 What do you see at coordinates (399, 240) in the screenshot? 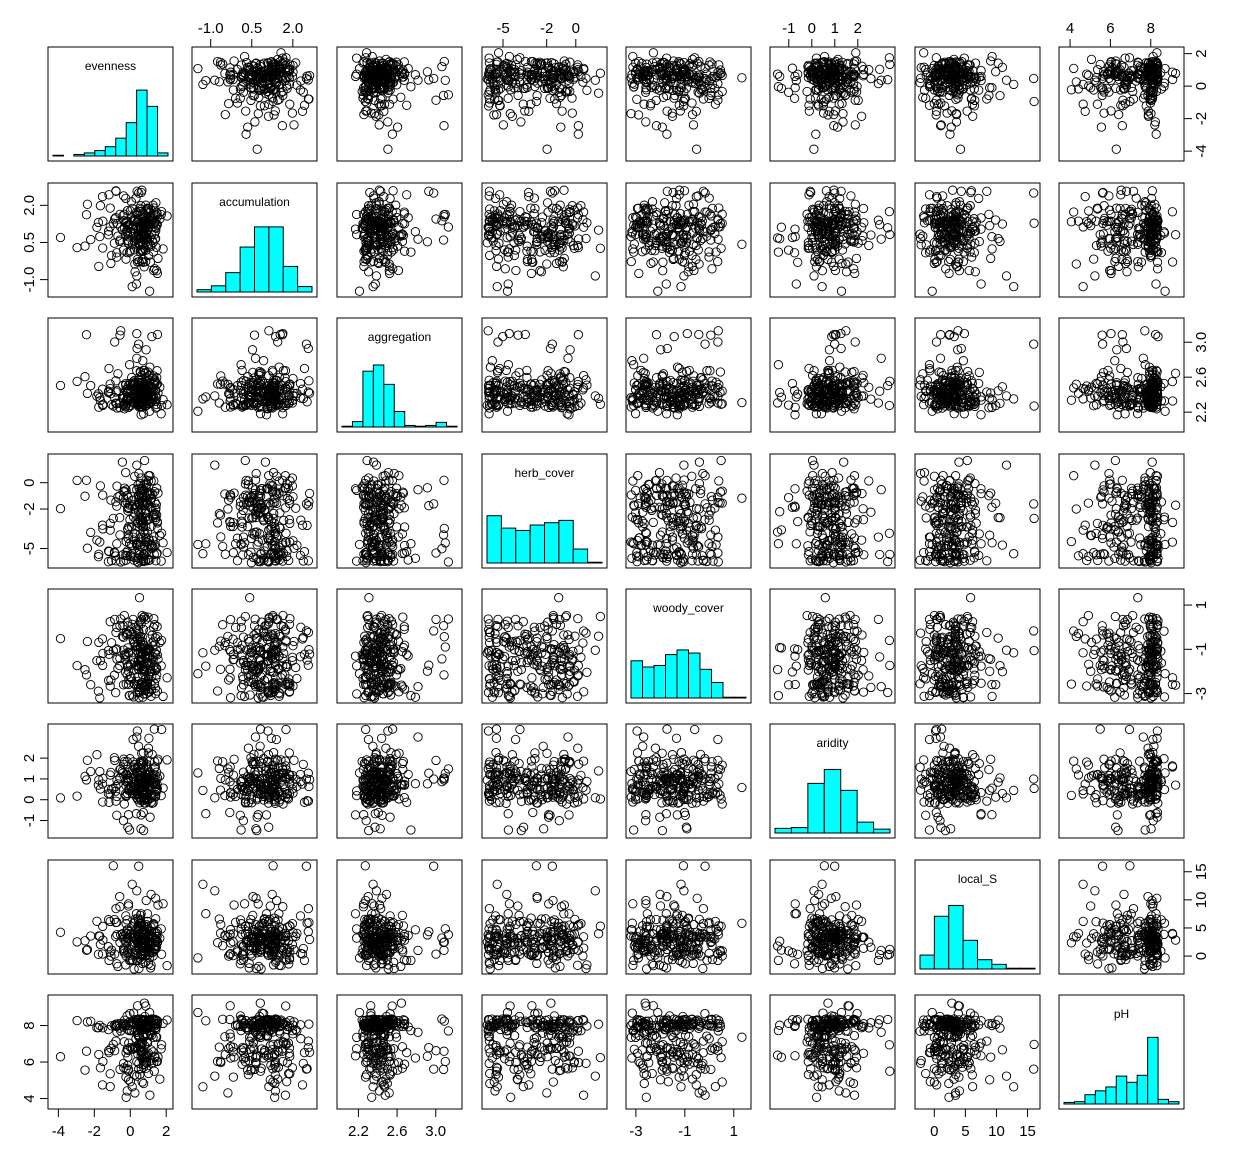
I see `panel-accumulation-vs-aggregation` at bounding box center [399, 240].